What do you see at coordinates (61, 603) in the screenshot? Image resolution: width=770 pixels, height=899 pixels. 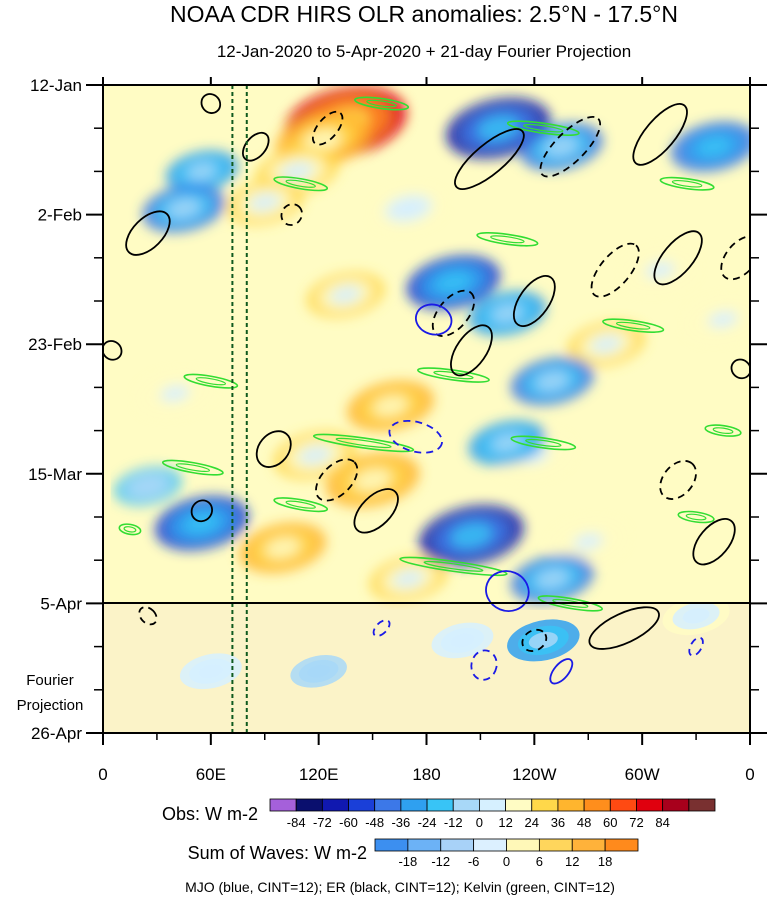 I see `y-tick-label: 5-Apr` at bounding box center [61, 603].